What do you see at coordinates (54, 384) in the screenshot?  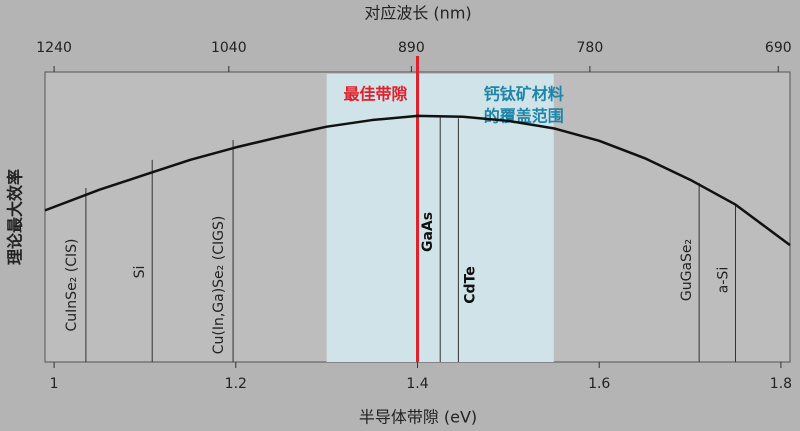 I see `x-tick-label: 1` at bounding box center [54, 384].